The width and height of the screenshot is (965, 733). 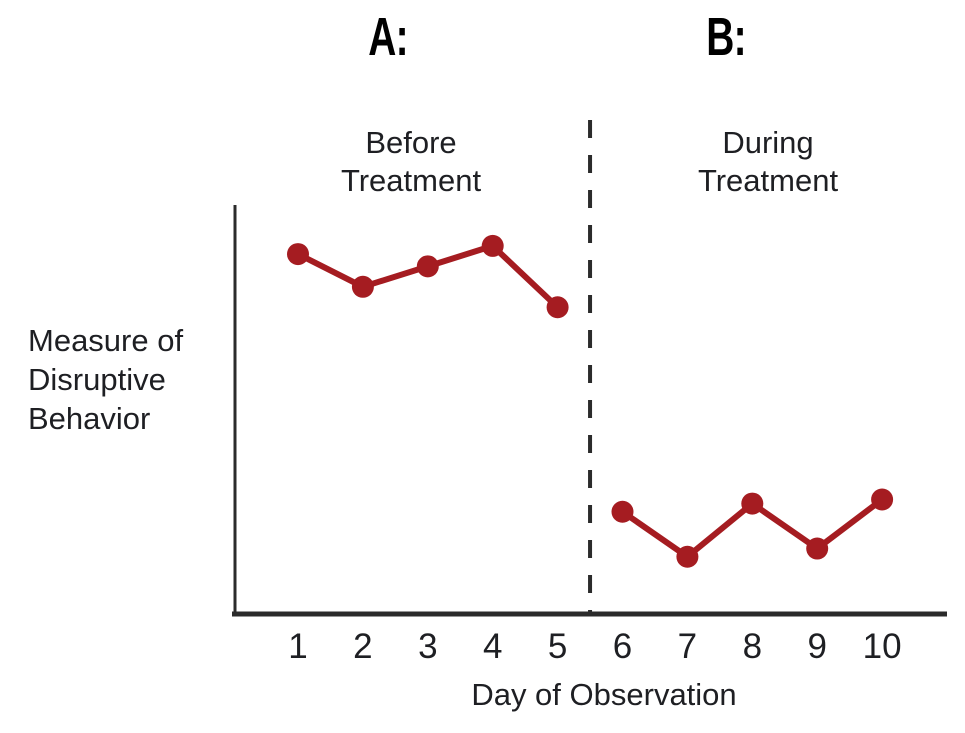 What do you see at coordinates (492, 646) in the screenshot?
I see `x-tick-label-4: 4` at bounding box center [492, 646].